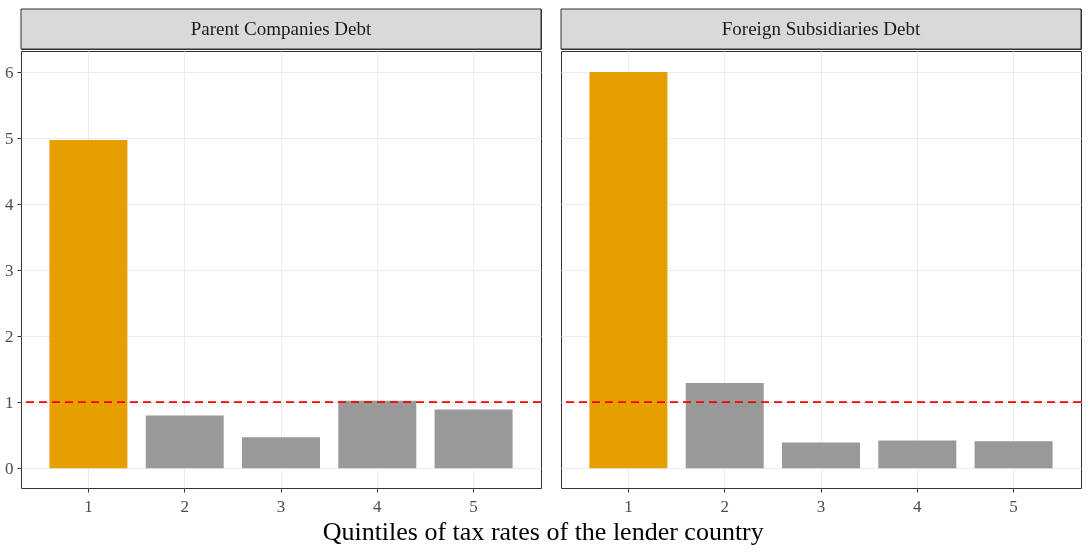  Describe the element at coordinates (9, 72) in the screenshot. I see `y-tick-label: 6` at that location.